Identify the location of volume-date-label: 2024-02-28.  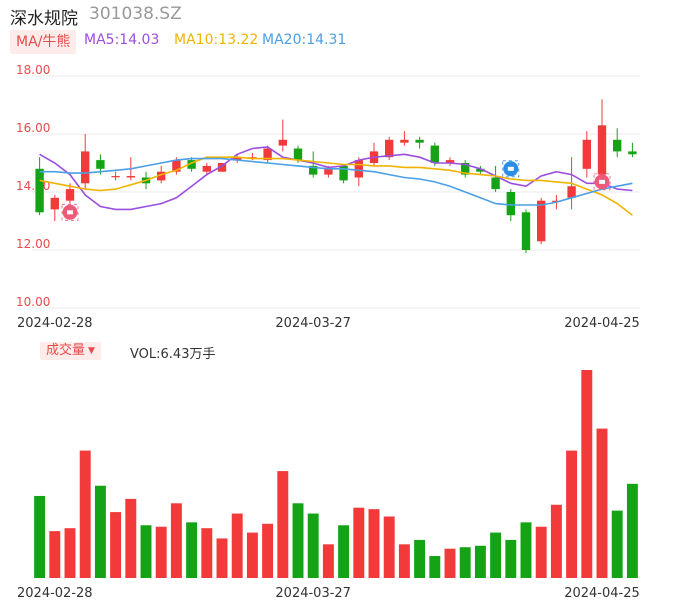
(55, 593).